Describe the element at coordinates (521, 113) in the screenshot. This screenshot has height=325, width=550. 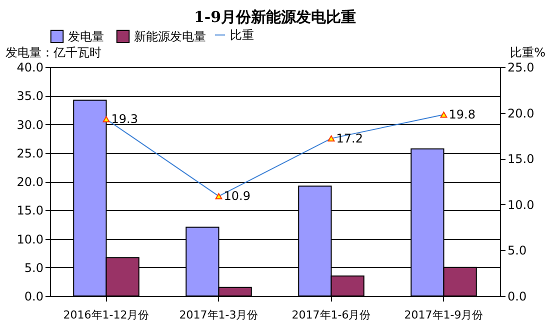
I see `y2-tick-label: 20.0` at that location.